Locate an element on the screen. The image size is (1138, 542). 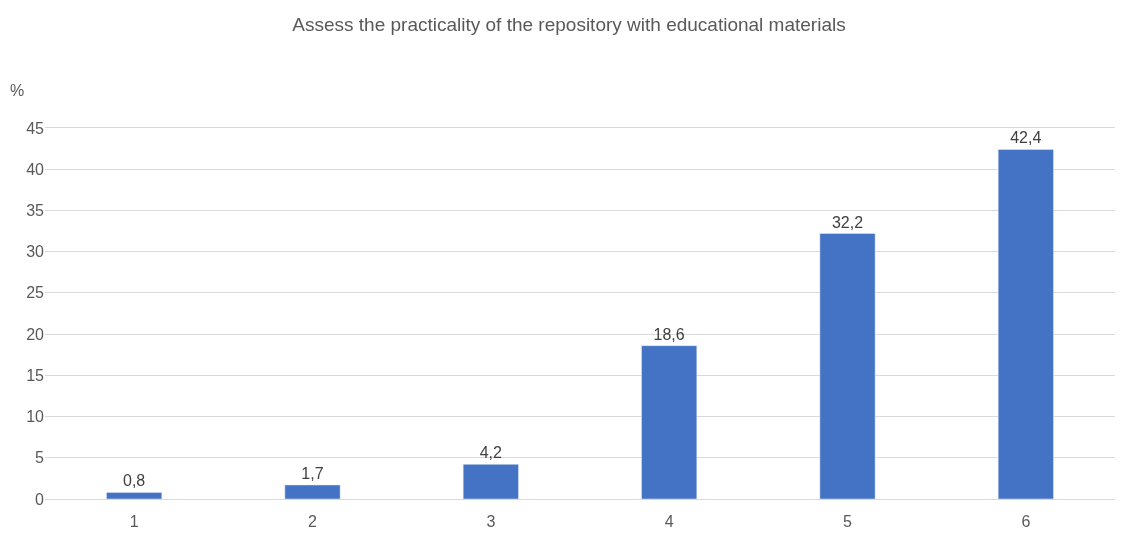
data-label: 18,6 is located at coordinates (669, 334).